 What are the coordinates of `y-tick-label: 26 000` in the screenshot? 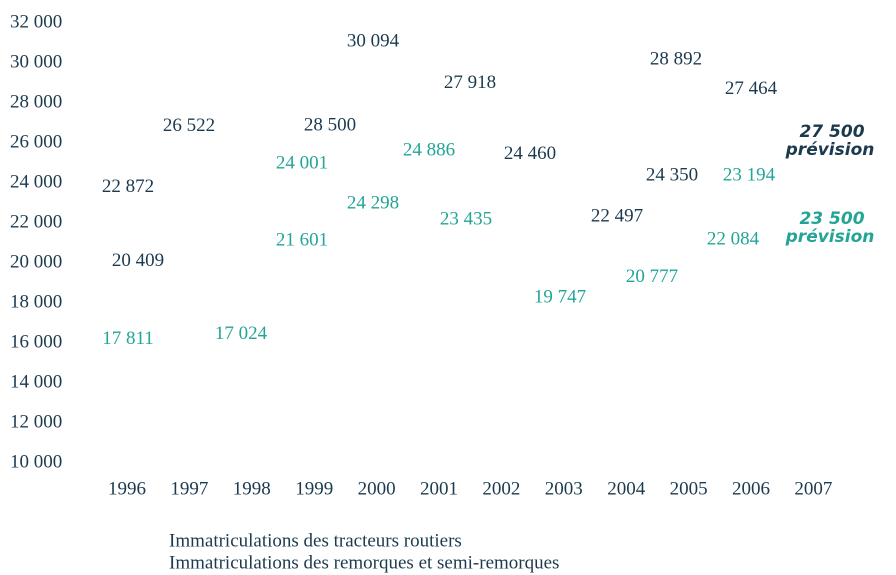 It's located at (36, 141).